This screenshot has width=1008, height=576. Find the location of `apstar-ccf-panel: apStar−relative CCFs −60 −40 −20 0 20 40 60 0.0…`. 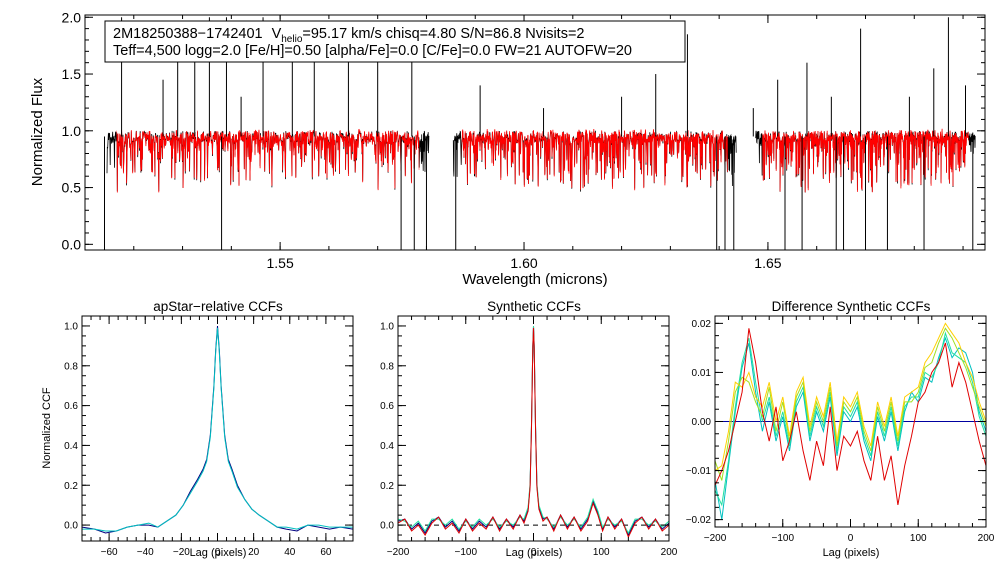

apstar-ccf-panel: apStar−relative CCFs −60 −40 −20 0 20 40 60 0.0… is located at coordinates (197, 429).